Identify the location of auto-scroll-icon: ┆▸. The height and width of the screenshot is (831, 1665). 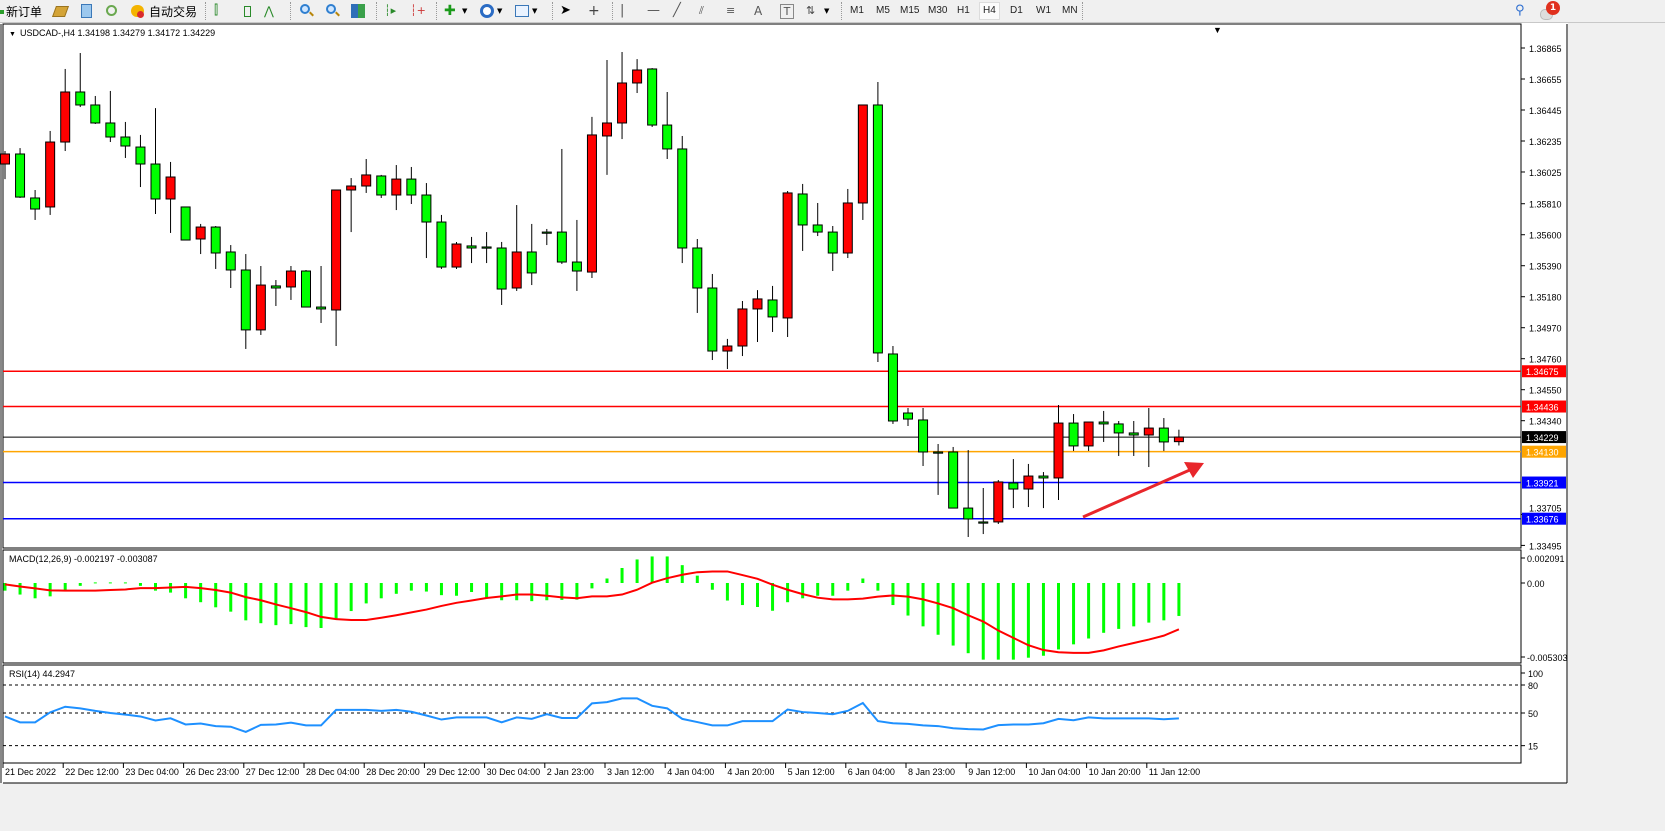
(390, 10).